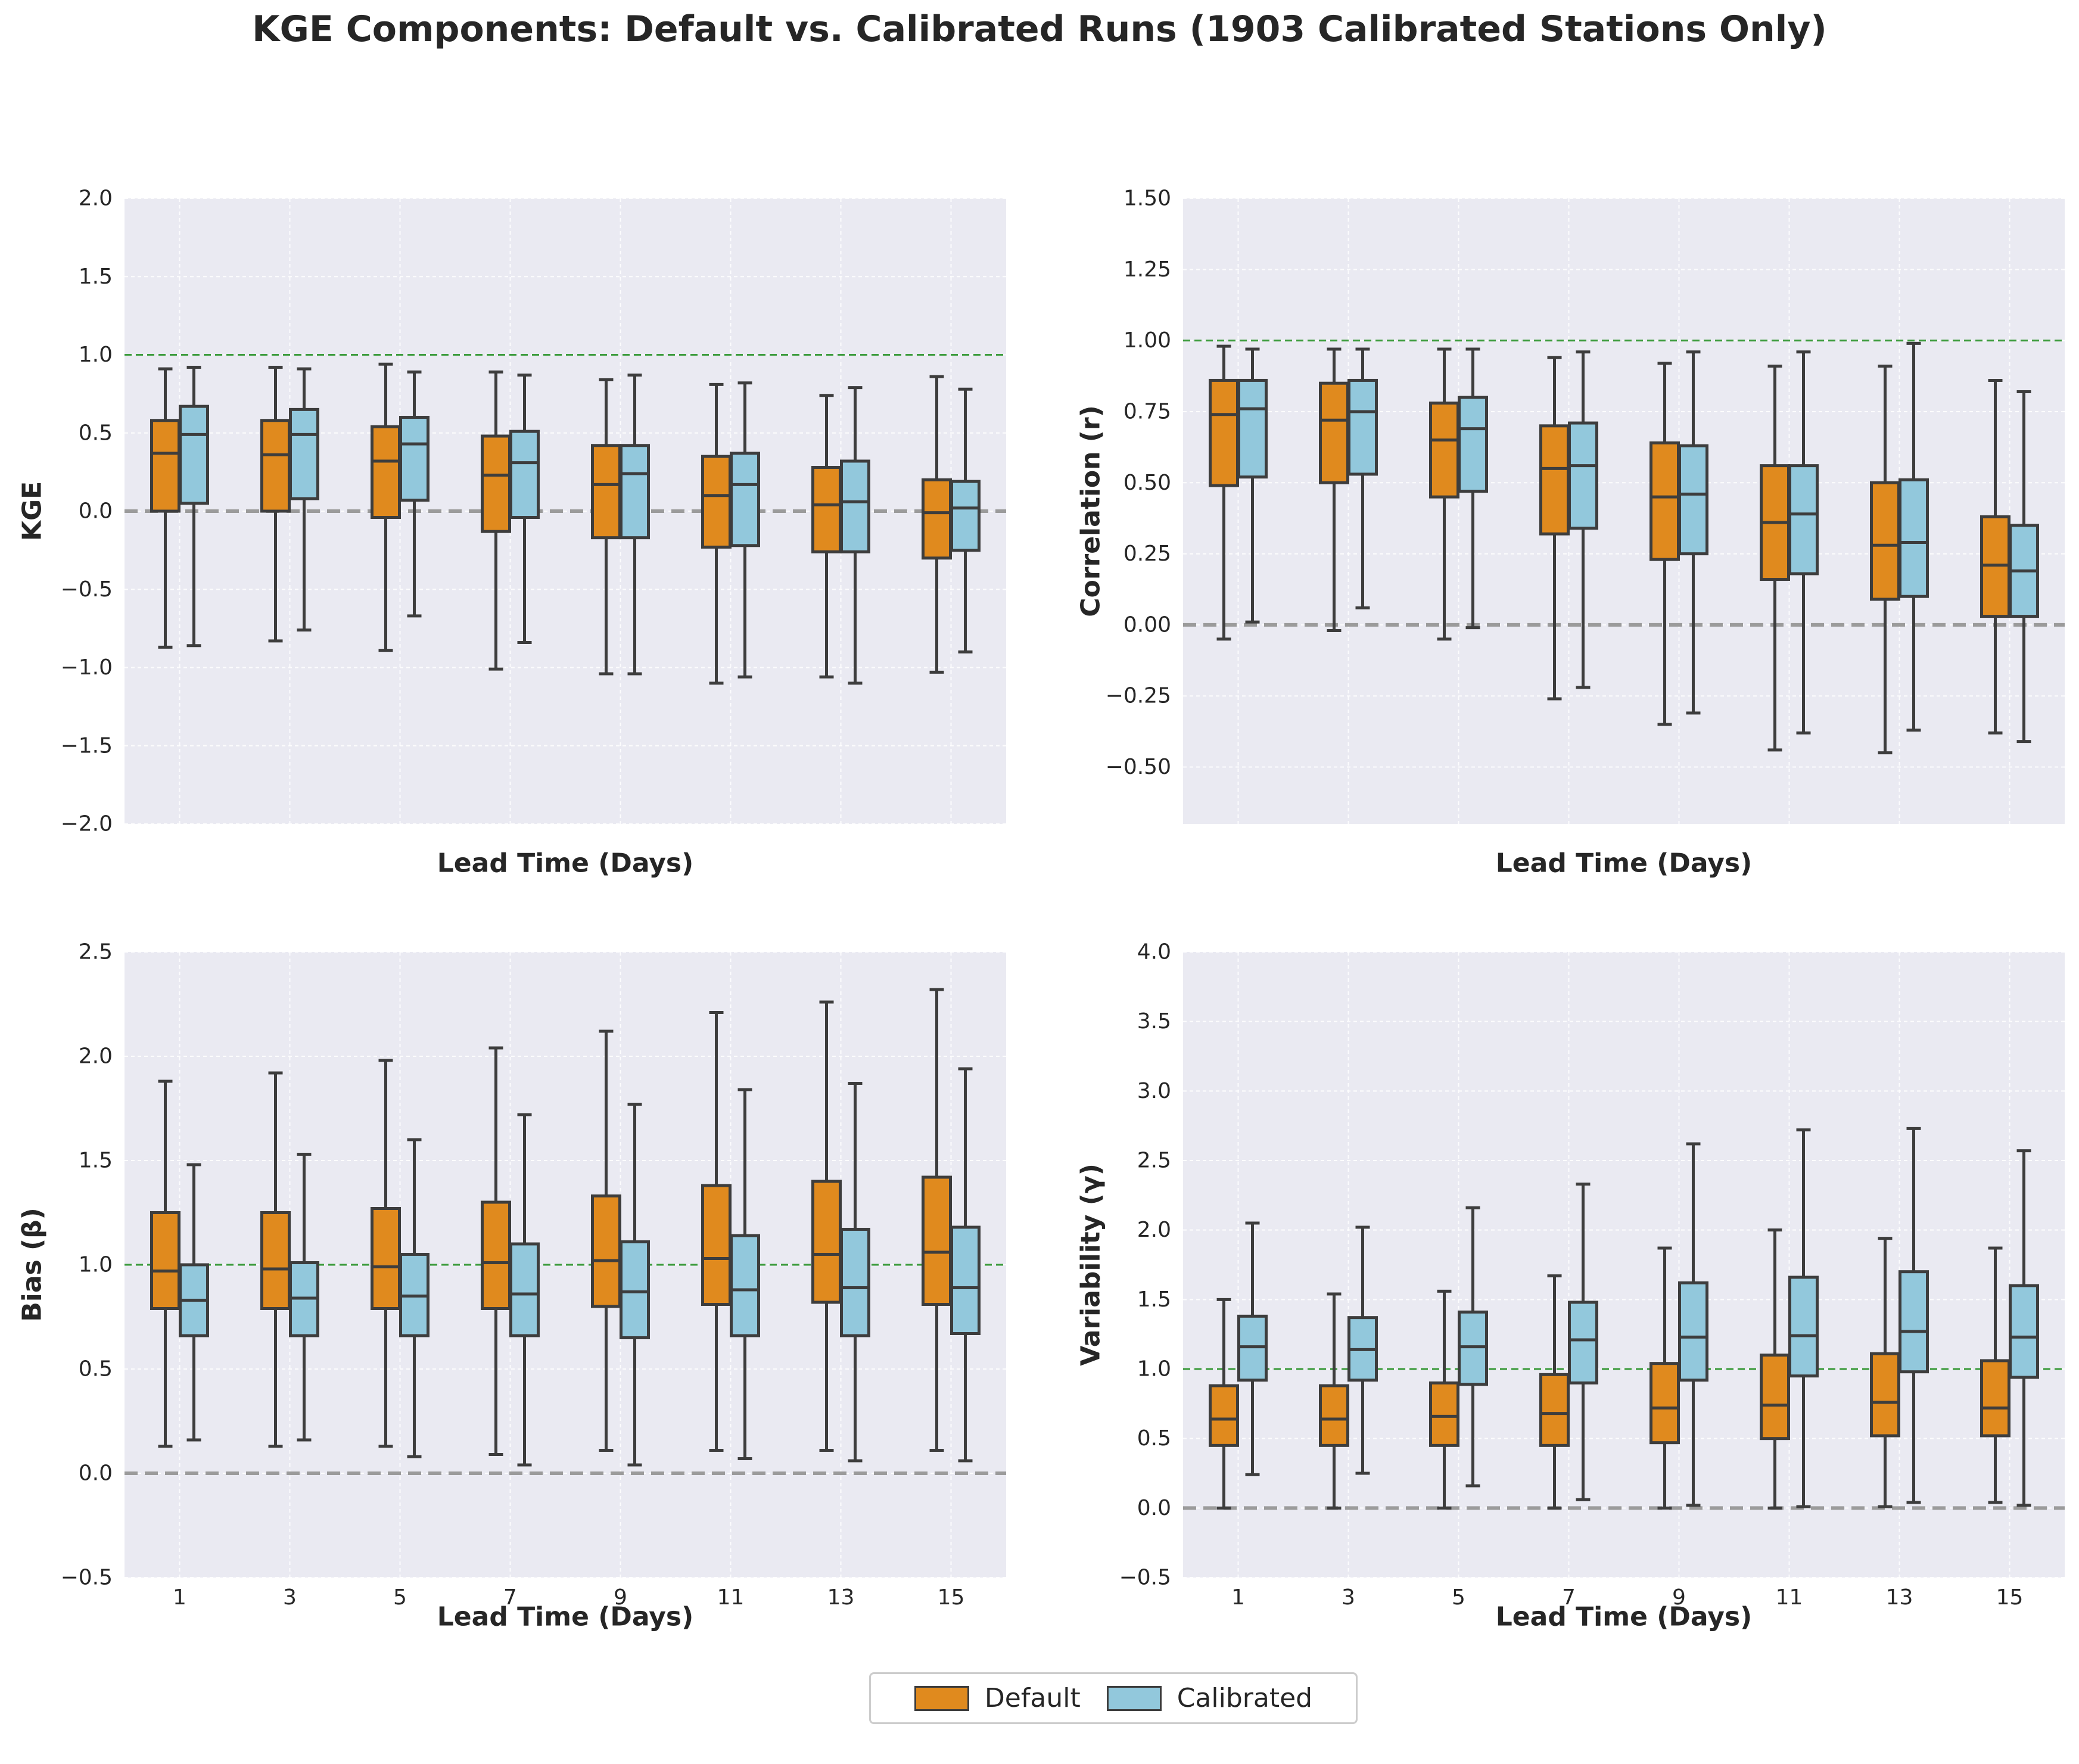  I want to click on legend-swatch-calibrated, so click(1134, 1698).